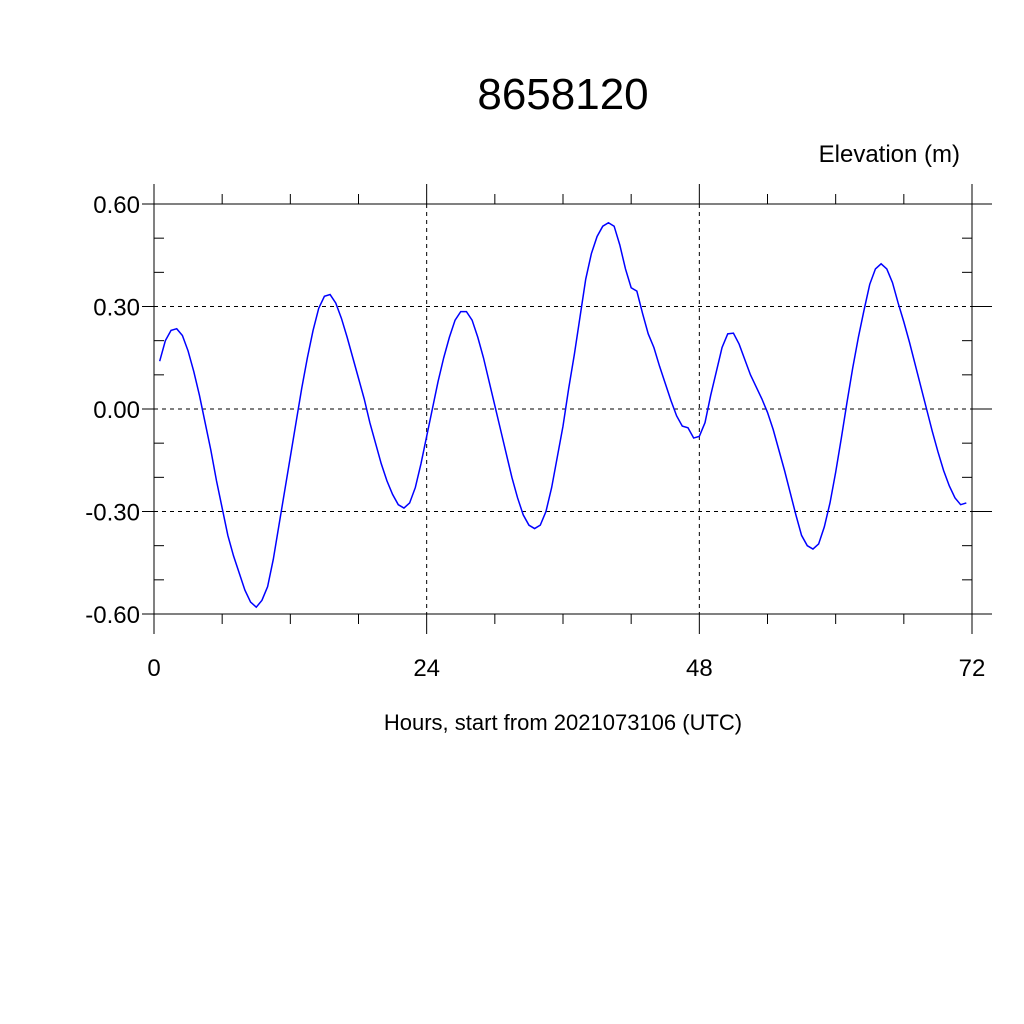  What do you see at coordinates (153, 668) in the screenshot?
I see `x-tick-label: 0` at bounding box center [153, 668].